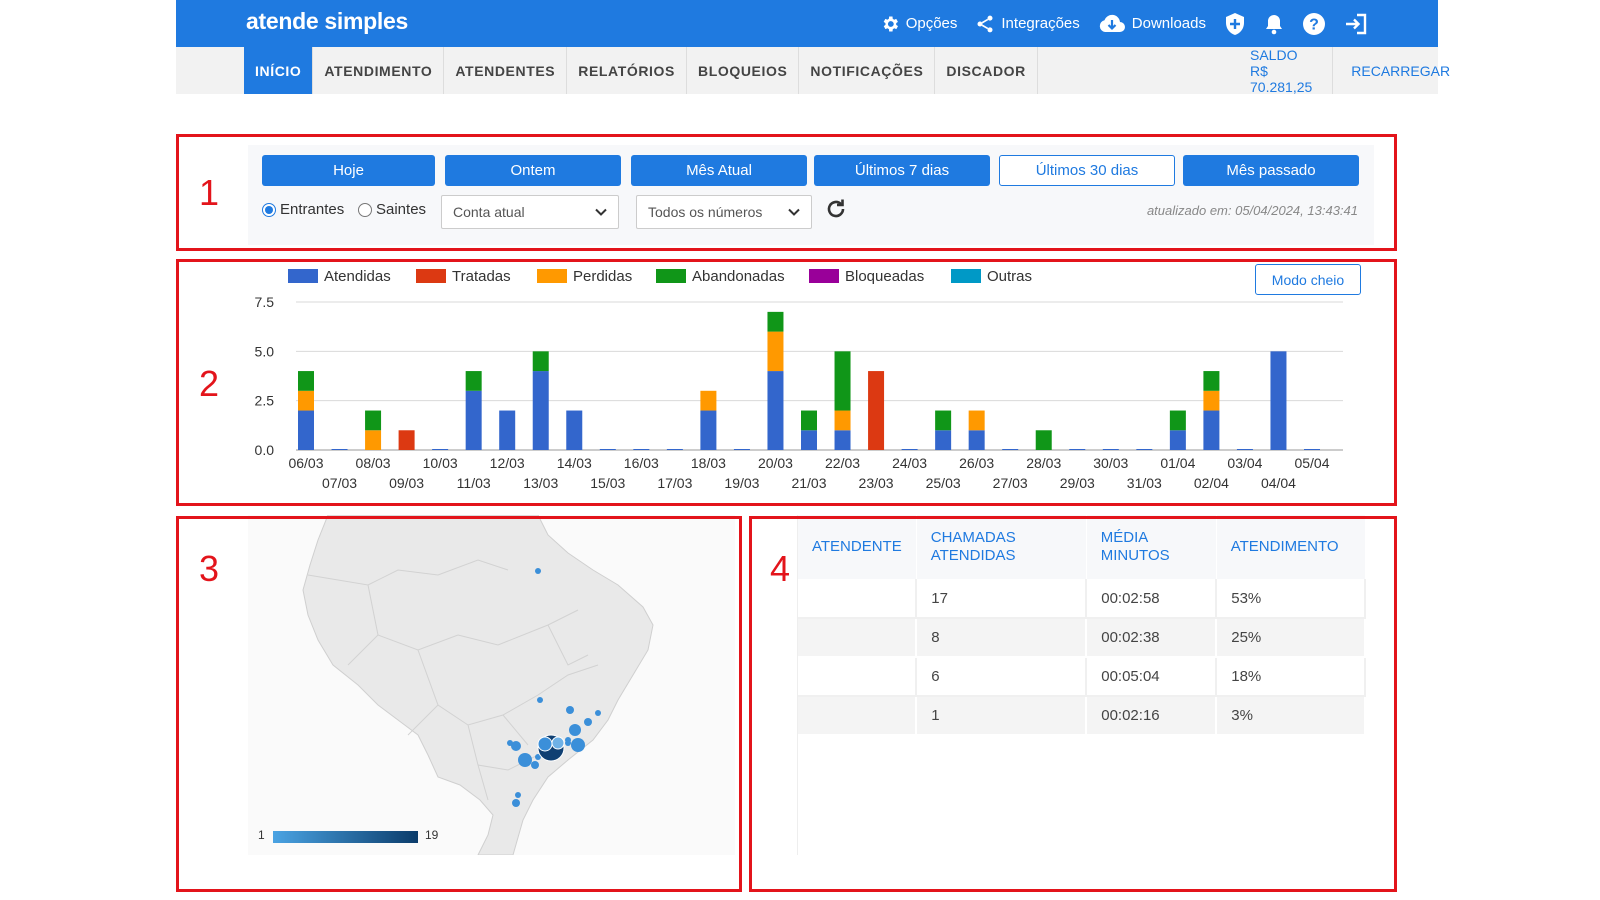 The image size is (1600, 900). I want to click on x-tick-label: 12/03, so click(507, 463).